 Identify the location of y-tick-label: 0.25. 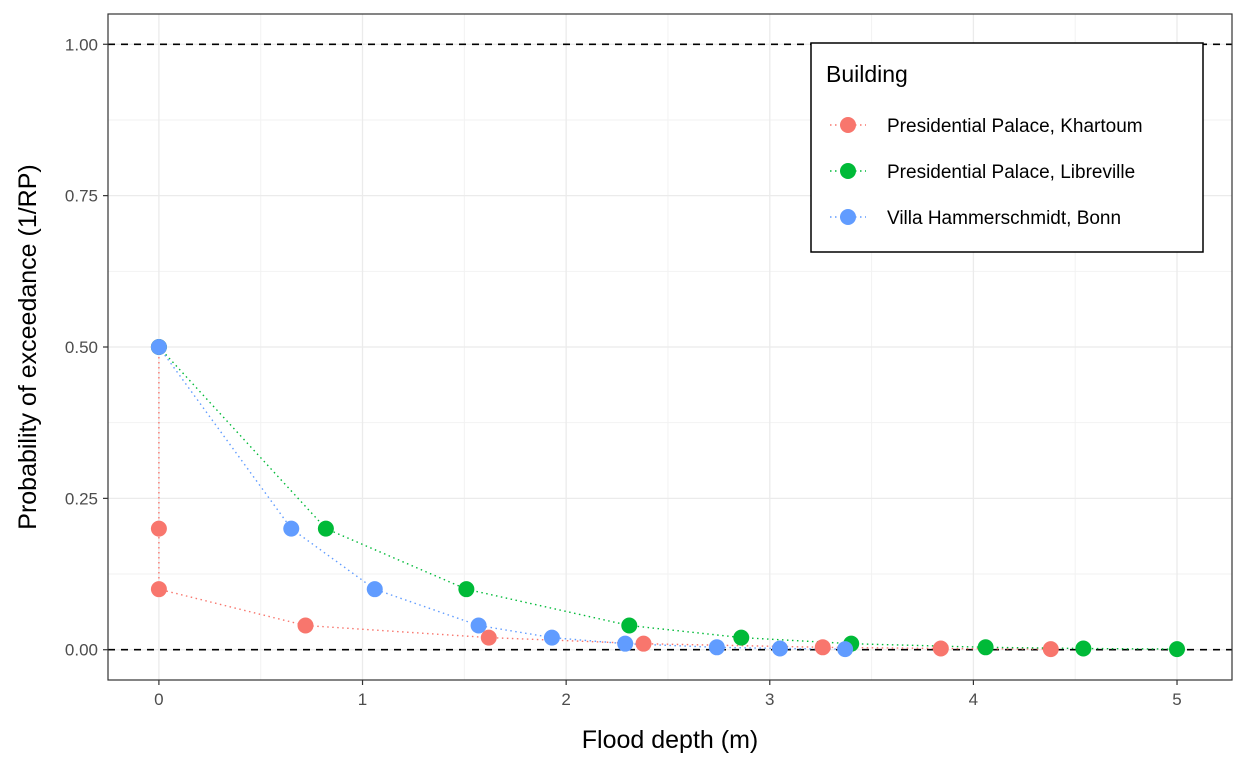
(81, 498).